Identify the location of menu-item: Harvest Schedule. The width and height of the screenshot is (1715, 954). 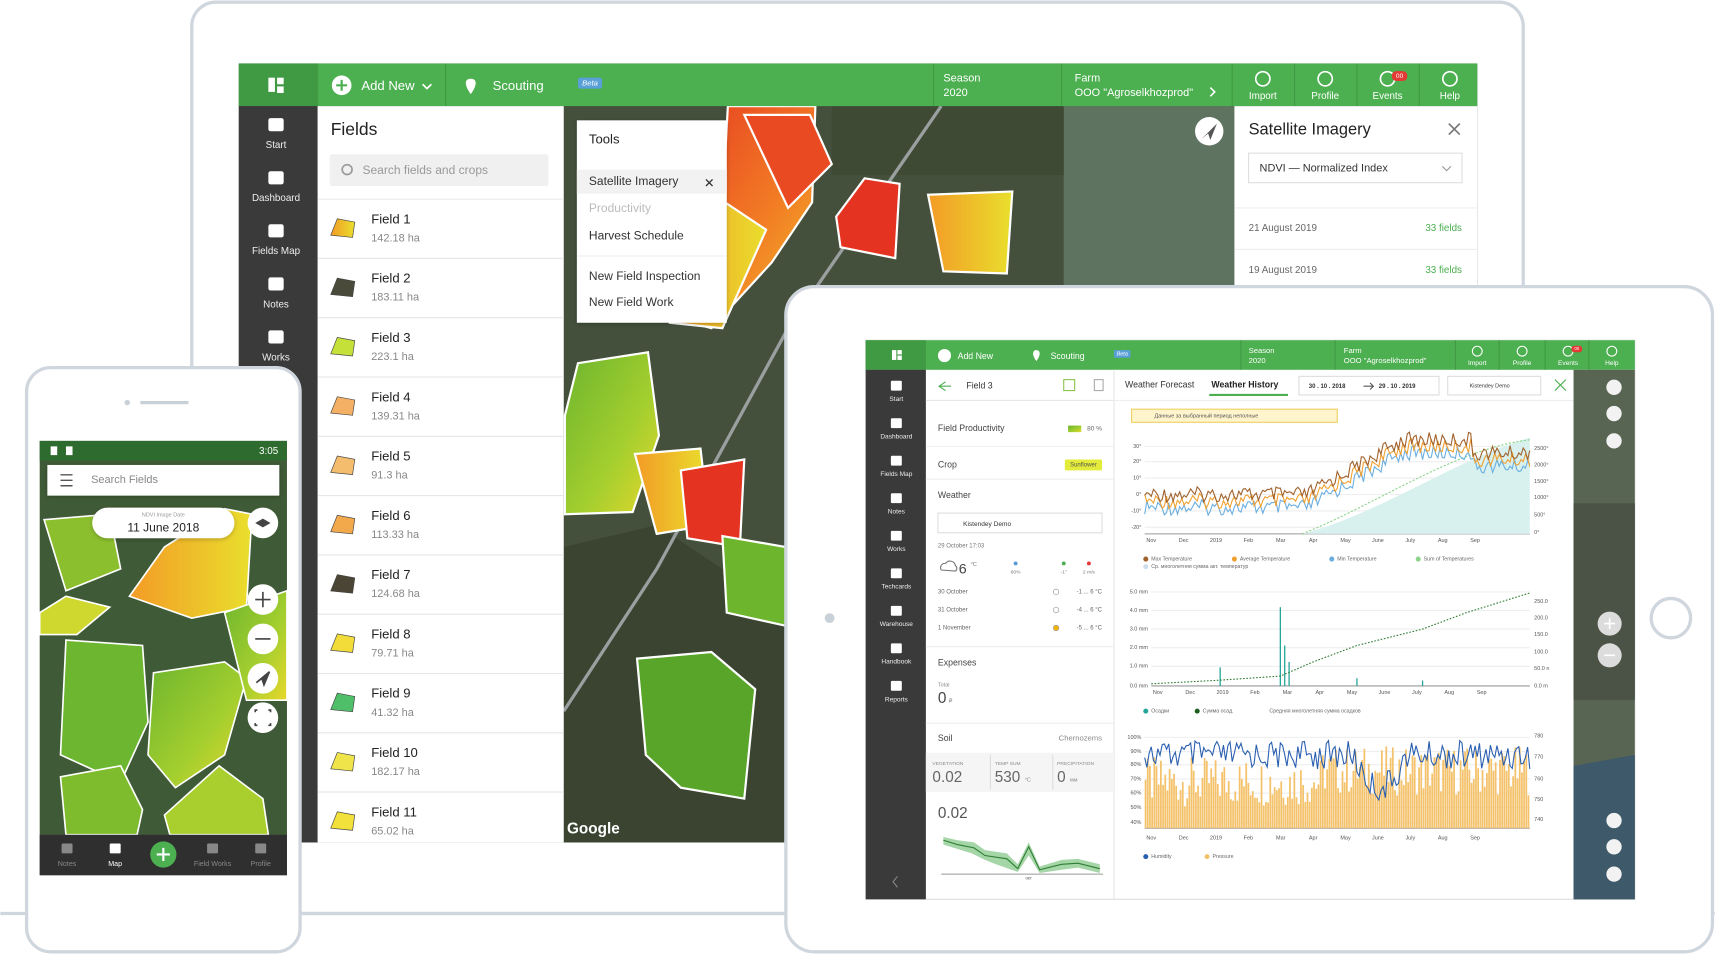
(636, 235).